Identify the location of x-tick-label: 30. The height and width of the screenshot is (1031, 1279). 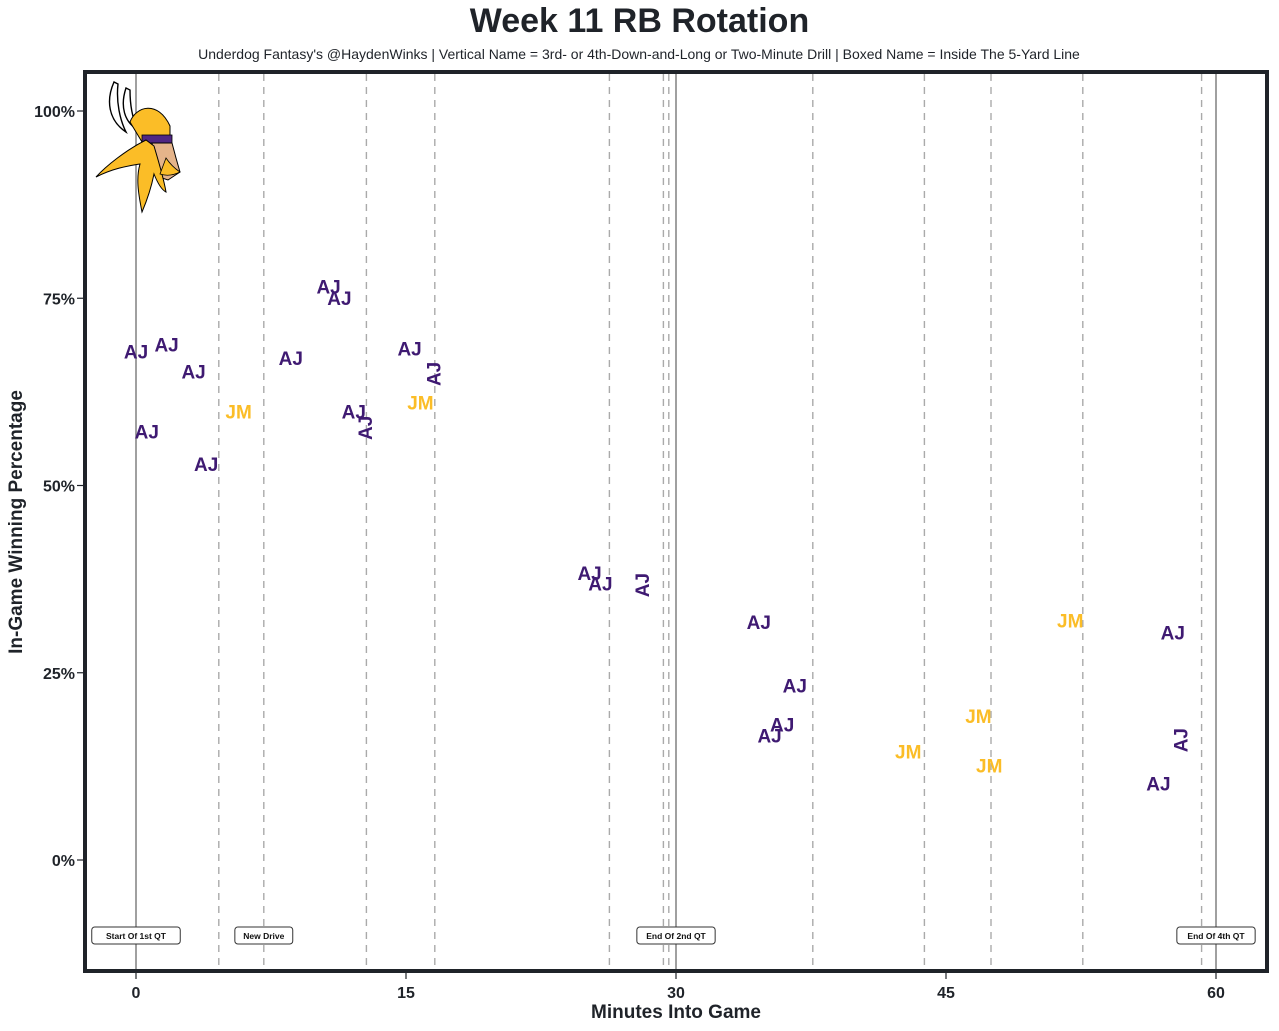
(676, 993).